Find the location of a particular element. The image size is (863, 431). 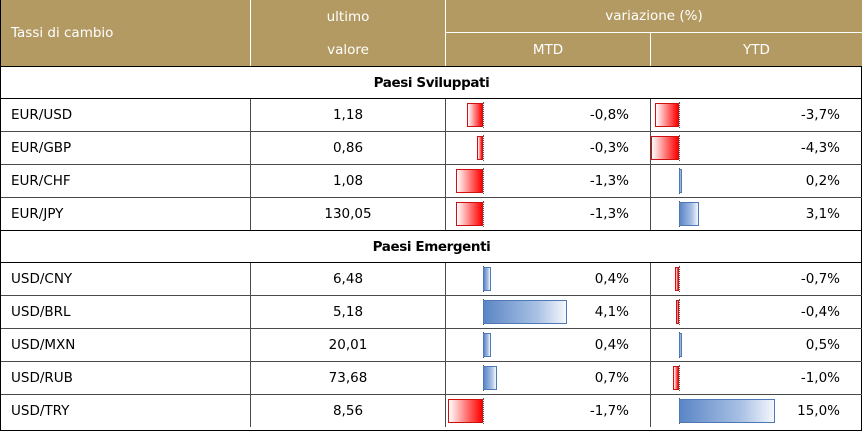

table-row: USD/TRY 8,56 -1,7% 15,0% is located at coordinates (431, 410).